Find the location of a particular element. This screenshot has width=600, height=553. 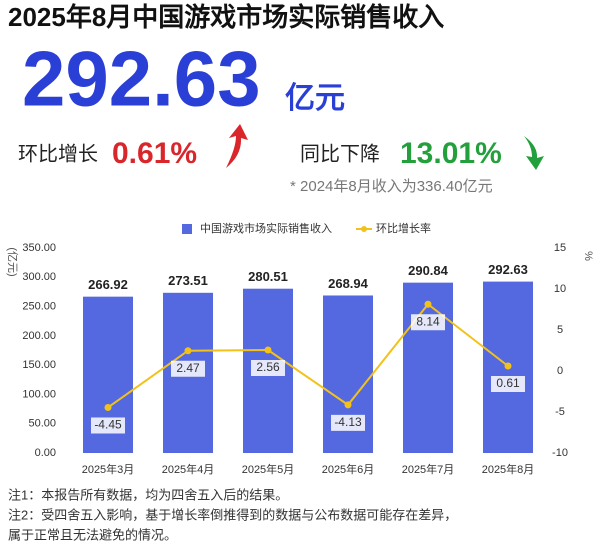

line-value-label: -4.13 is located at coordinates (348, 422).